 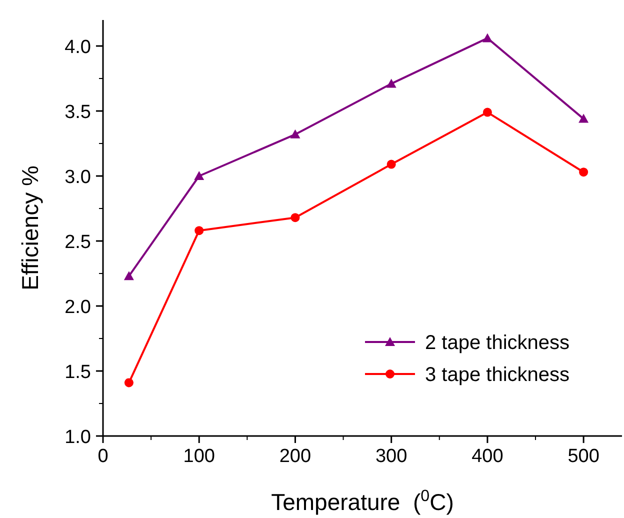 I want to click on x-tick-label: 500, so click(x=584, y=456).